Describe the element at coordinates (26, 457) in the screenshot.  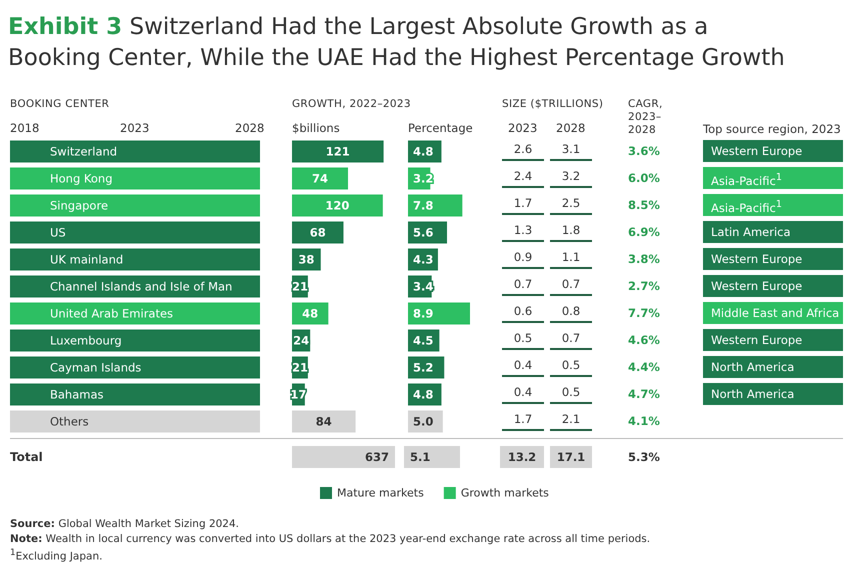
I see `text: Total` at that location.